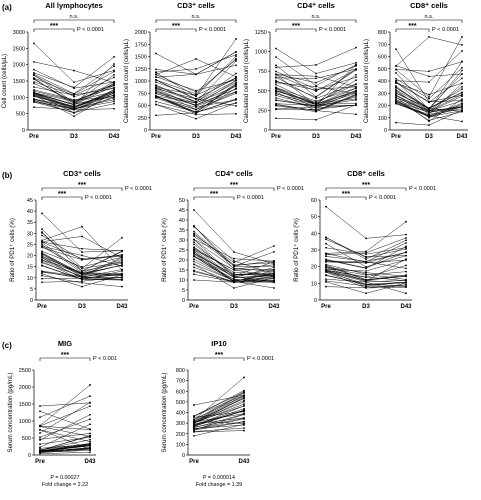  I want to click on y-axis-label: Serum concentration (pg/mL), so click(164, 412).